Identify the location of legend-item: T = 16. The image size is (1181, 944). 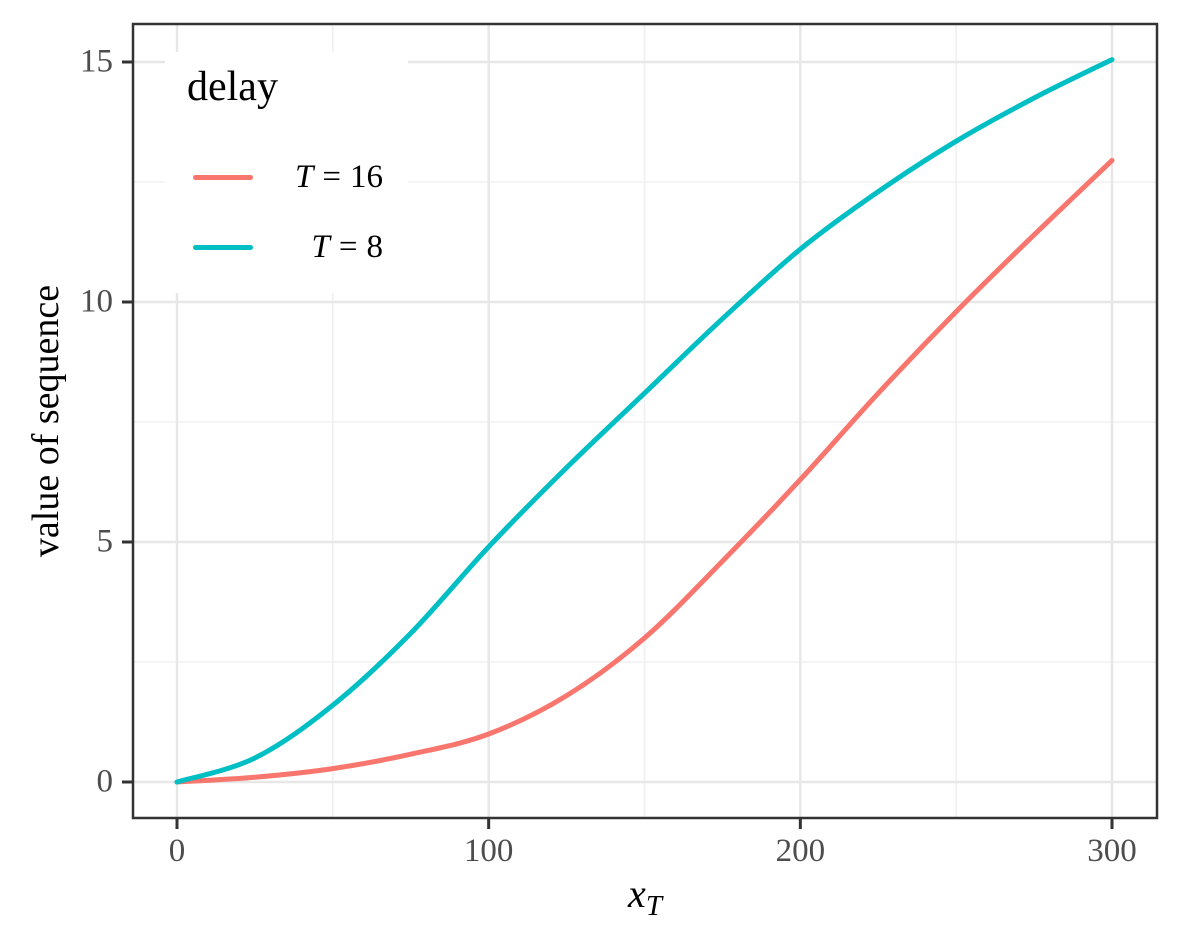
(288, 177).